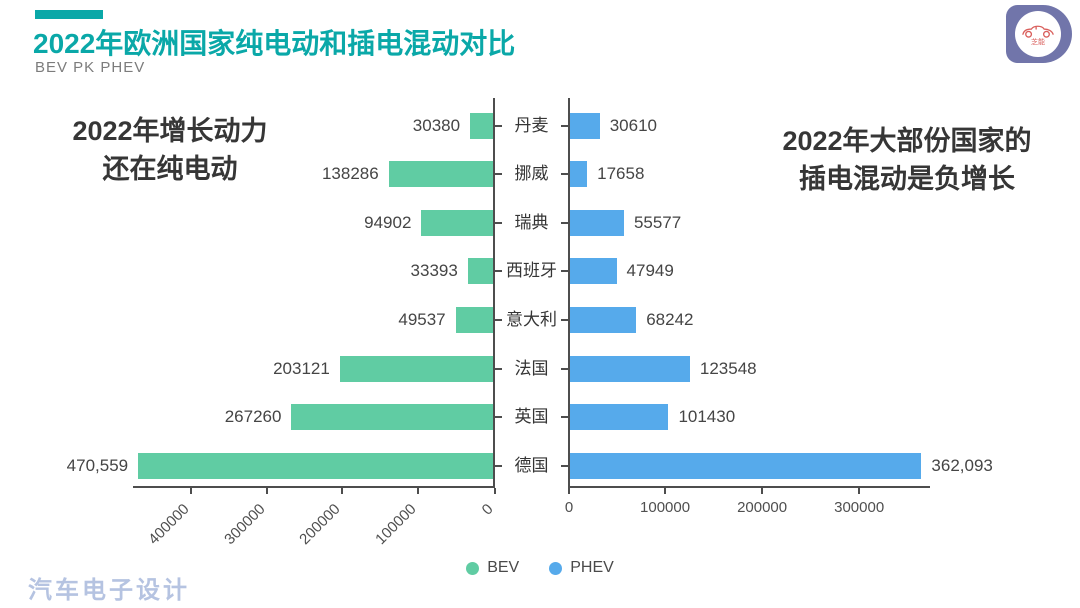  Describe the element at coordinates (314, 487) in the screenshot. I see `bev-baseline` at that location.